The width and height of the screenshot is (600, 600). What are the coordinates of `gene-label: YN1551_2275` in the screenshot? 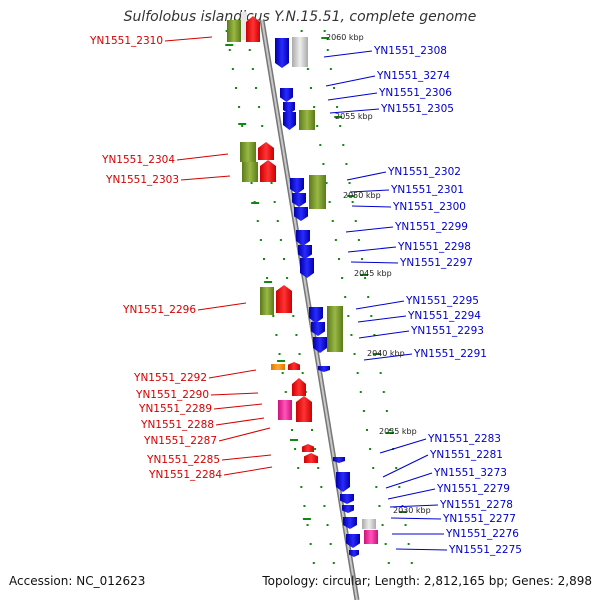 It's located at (485, 550).